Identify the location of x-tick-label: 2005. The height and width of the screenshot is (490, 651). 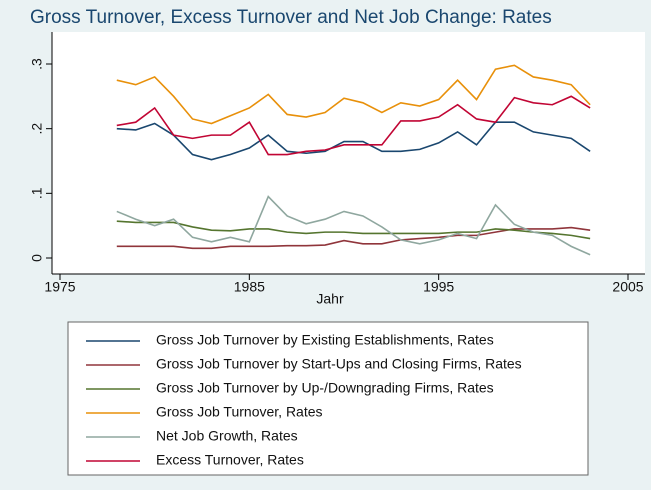
(627, 287).